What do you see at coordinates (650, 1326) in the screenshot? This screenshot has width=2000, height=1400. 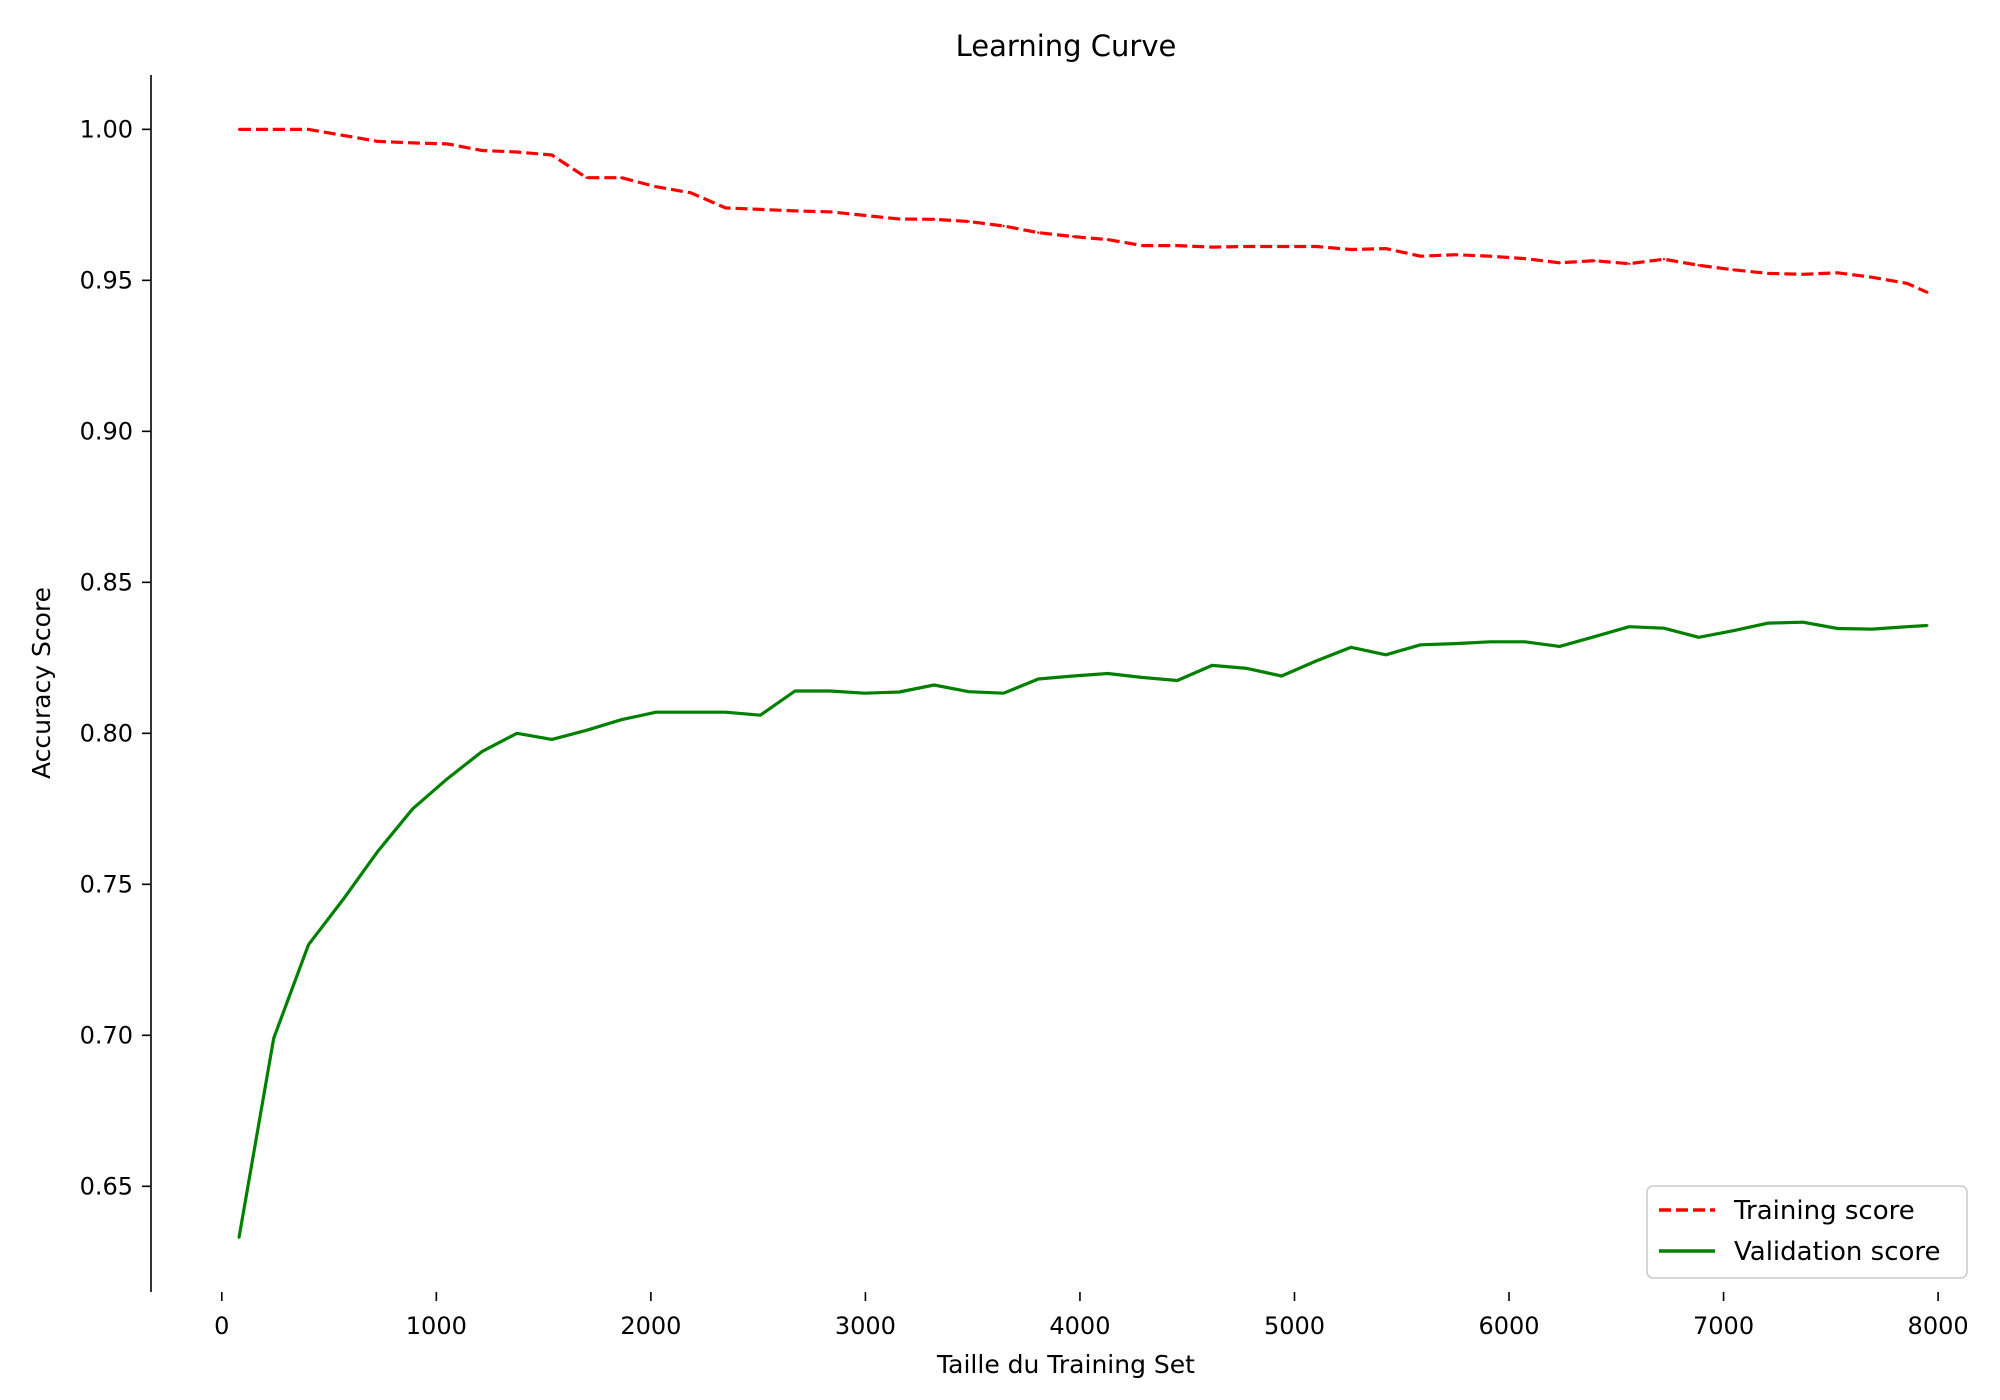 I see `x-tick-label: 2000` at bounding box center [650, 1326].